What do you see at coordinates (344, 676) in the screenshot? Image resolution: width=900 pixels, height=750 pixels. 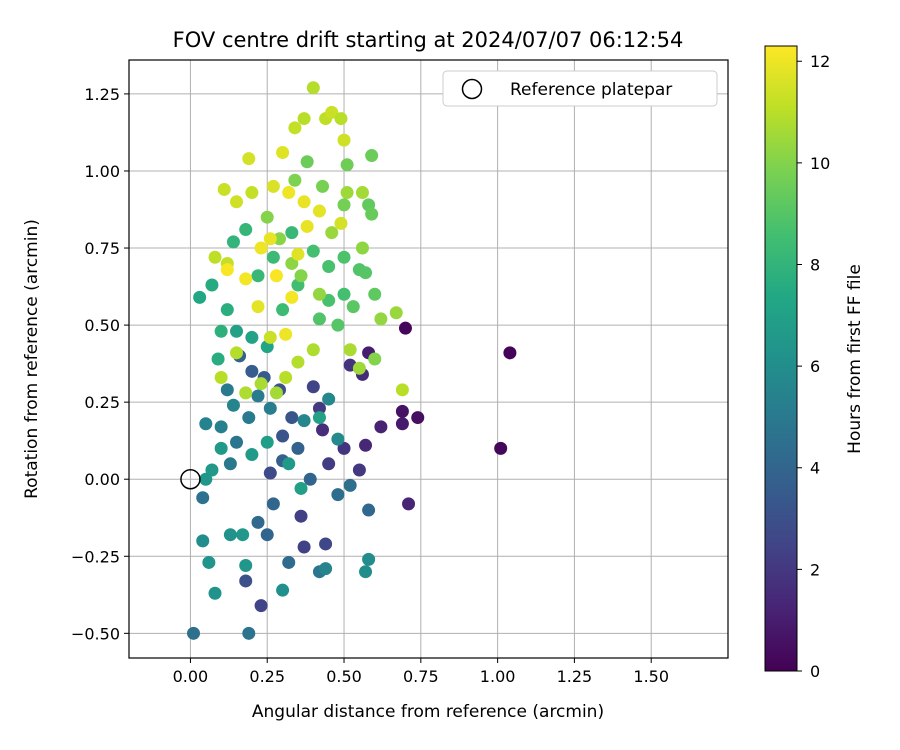 I see `x-tick-label: 0.50` at bounding box center [344, 676].